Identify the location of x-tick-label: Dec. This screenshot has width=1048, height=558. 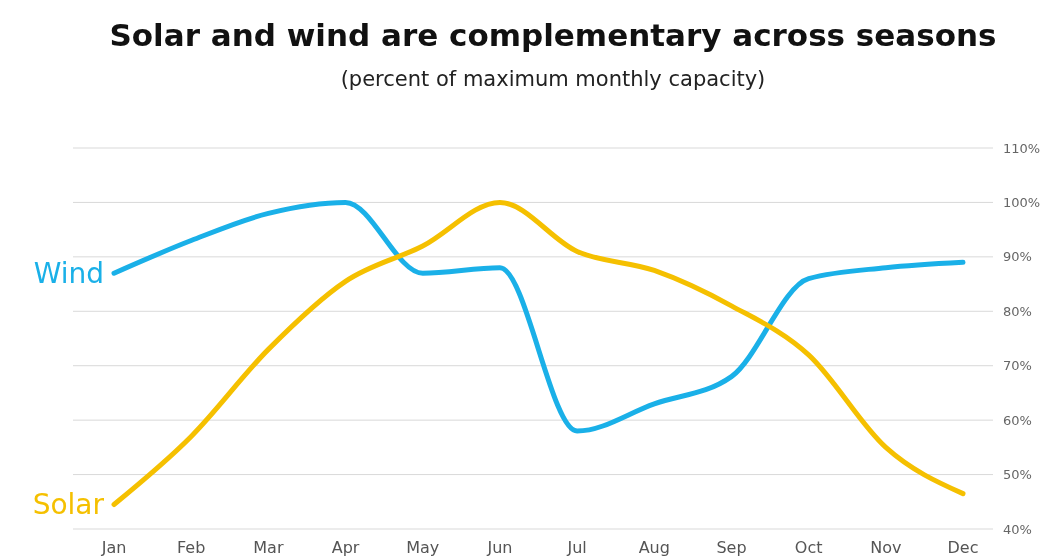
(963, 547).